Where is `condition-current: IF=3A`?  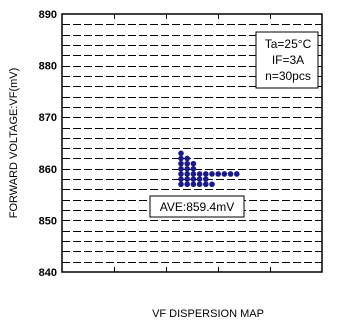
condition-current: IF=3A is located at coordinates (288, 60).